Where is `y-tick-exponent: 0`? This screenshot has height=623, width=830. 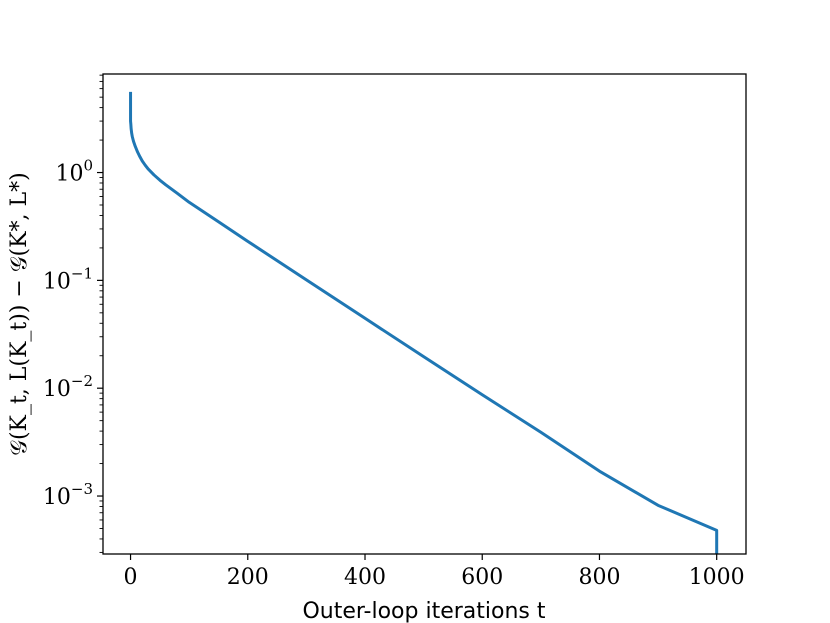
y-tick-exponent: 0 is located at coordinates (88, 166).